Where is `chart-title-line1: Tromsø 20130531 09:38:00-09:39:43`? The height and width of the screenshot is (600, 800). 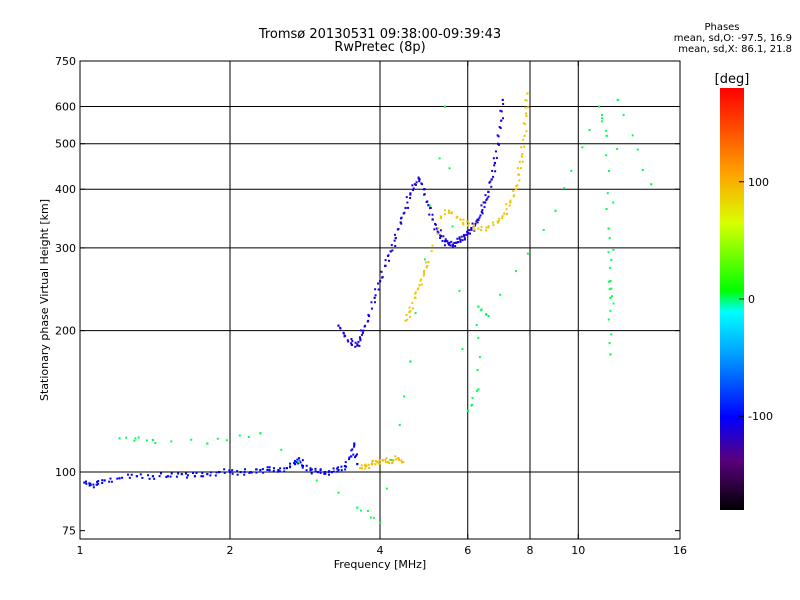 chart-title-line1: Tromsø 20130531 09:38:00-09:39:43 is located at coordinates (380, 34).